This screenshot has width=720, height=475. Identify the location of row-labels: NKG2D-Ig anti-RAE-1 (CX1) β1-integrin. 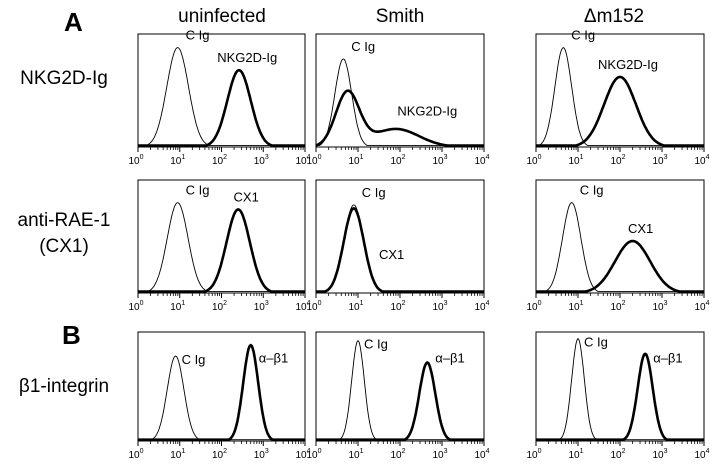
(64, 232).